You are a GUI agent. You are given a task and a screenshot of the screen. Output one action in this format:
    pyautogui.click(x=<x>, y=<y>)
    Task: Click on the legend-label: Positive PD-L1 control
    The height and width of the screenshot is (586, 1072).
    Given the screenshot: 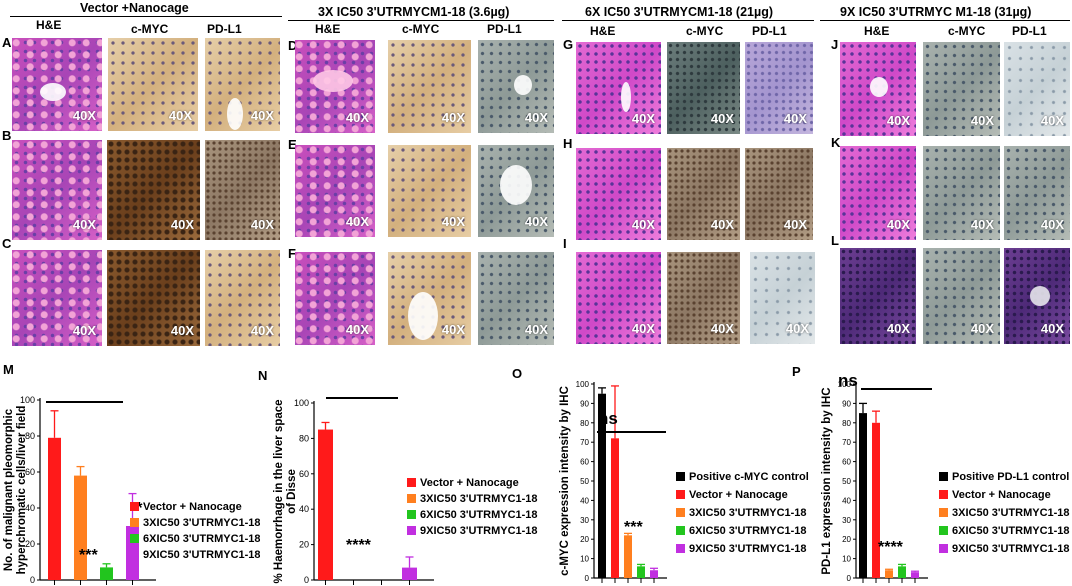 What is the action you would take?
    pyautogui.click(x=1010, y=477)
    